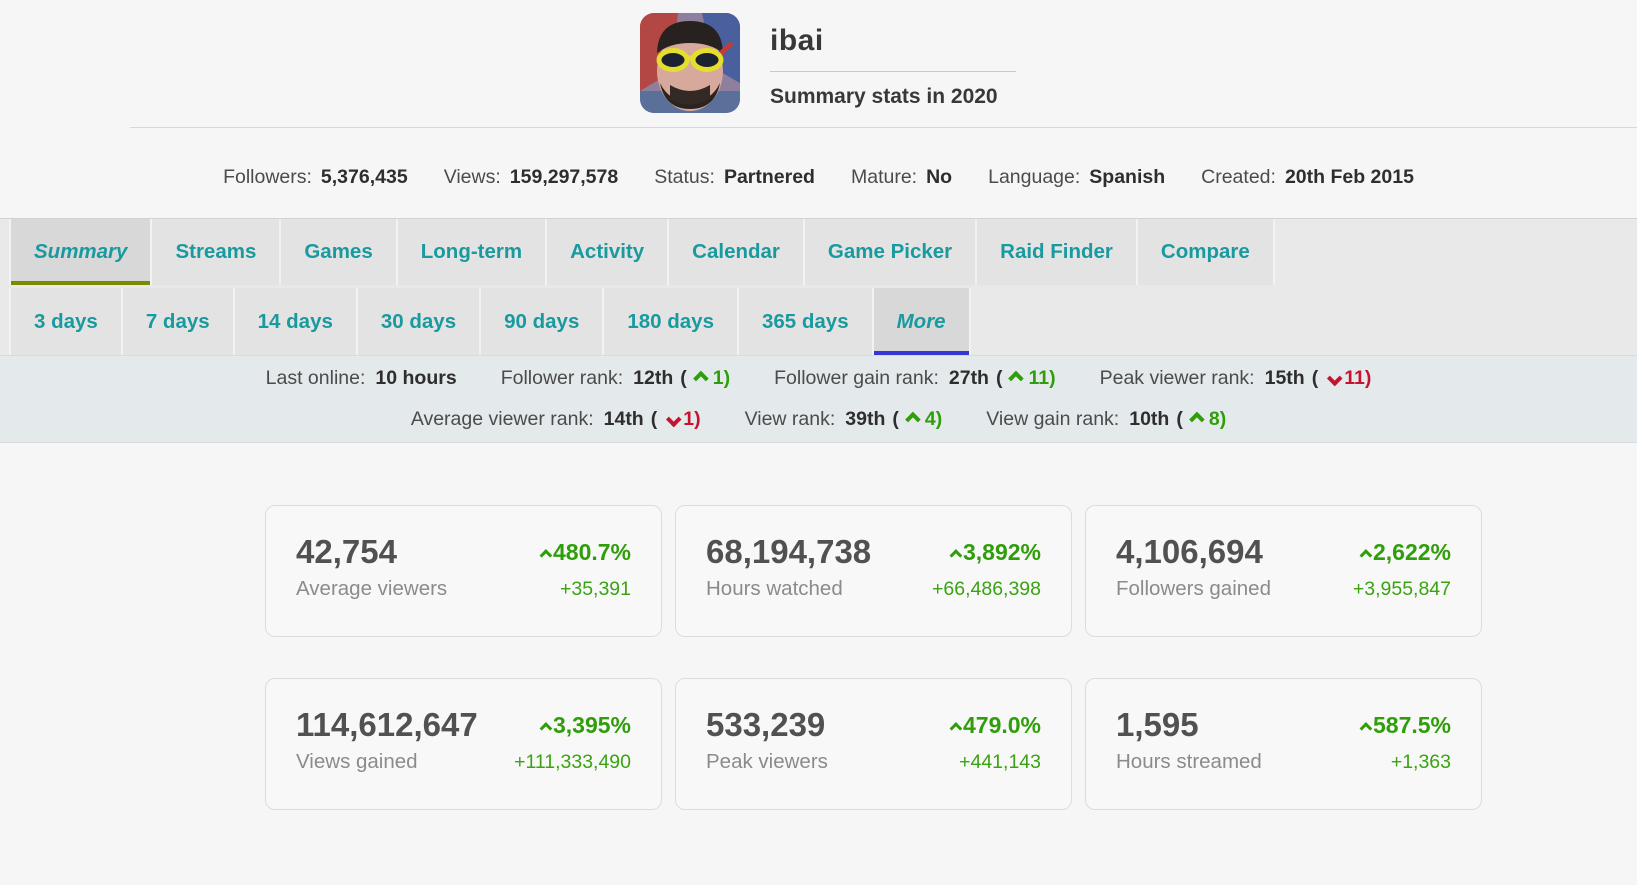 The image size is (1637, 885). What do you see at coordinates (1057, 252) in the screenshot?
I see `tab-raid-finder: Raid Finder` at bounding box center [1057, 252].